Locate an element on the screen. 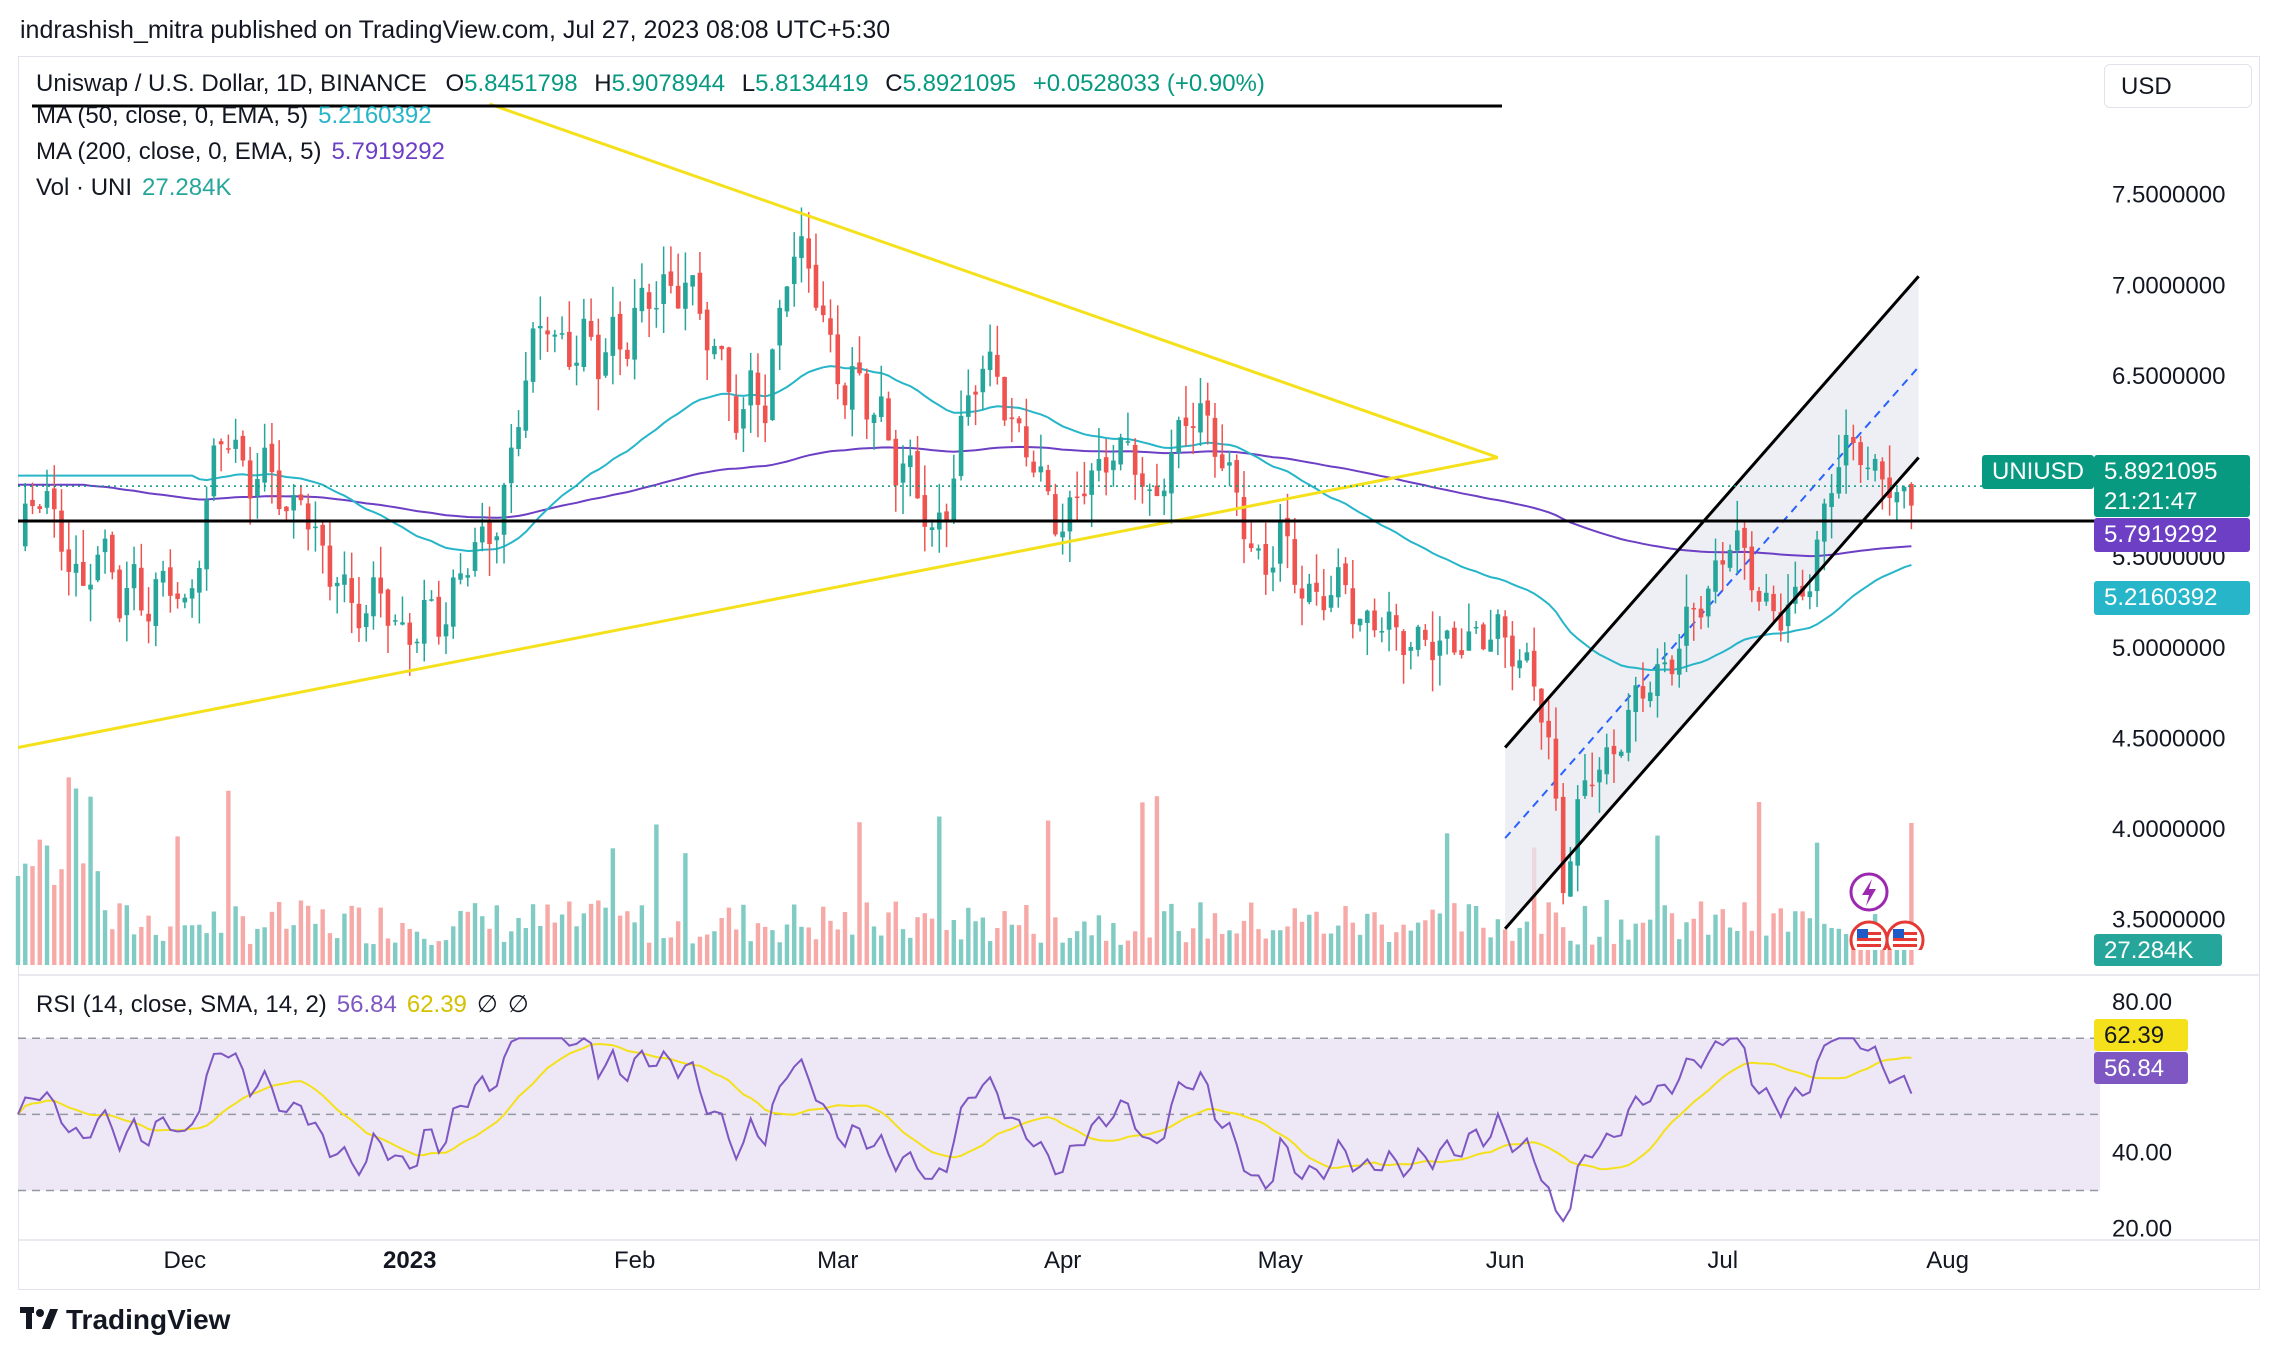 This screenshot has height=1354, width=2278. us-flag-event-icon is located at coordinates (1869, 935).